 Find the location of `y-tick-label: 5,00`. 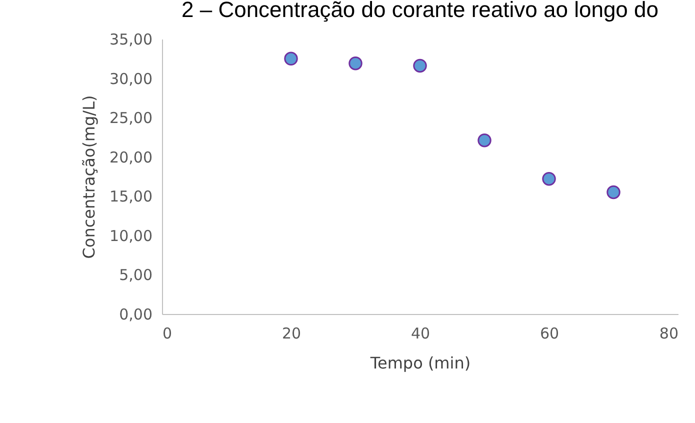

y-tick-label: 5,00 is located at coordinates (135, 275).